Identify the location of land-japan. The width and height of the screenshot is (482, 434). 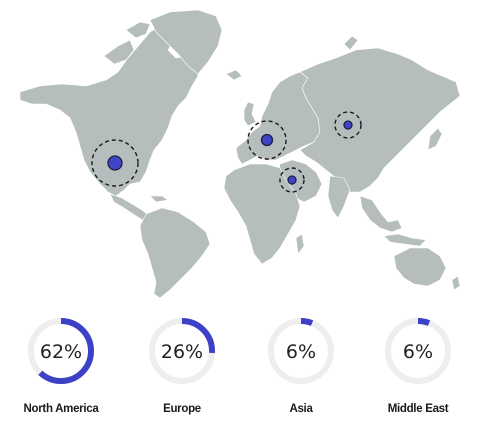
(435, 139).